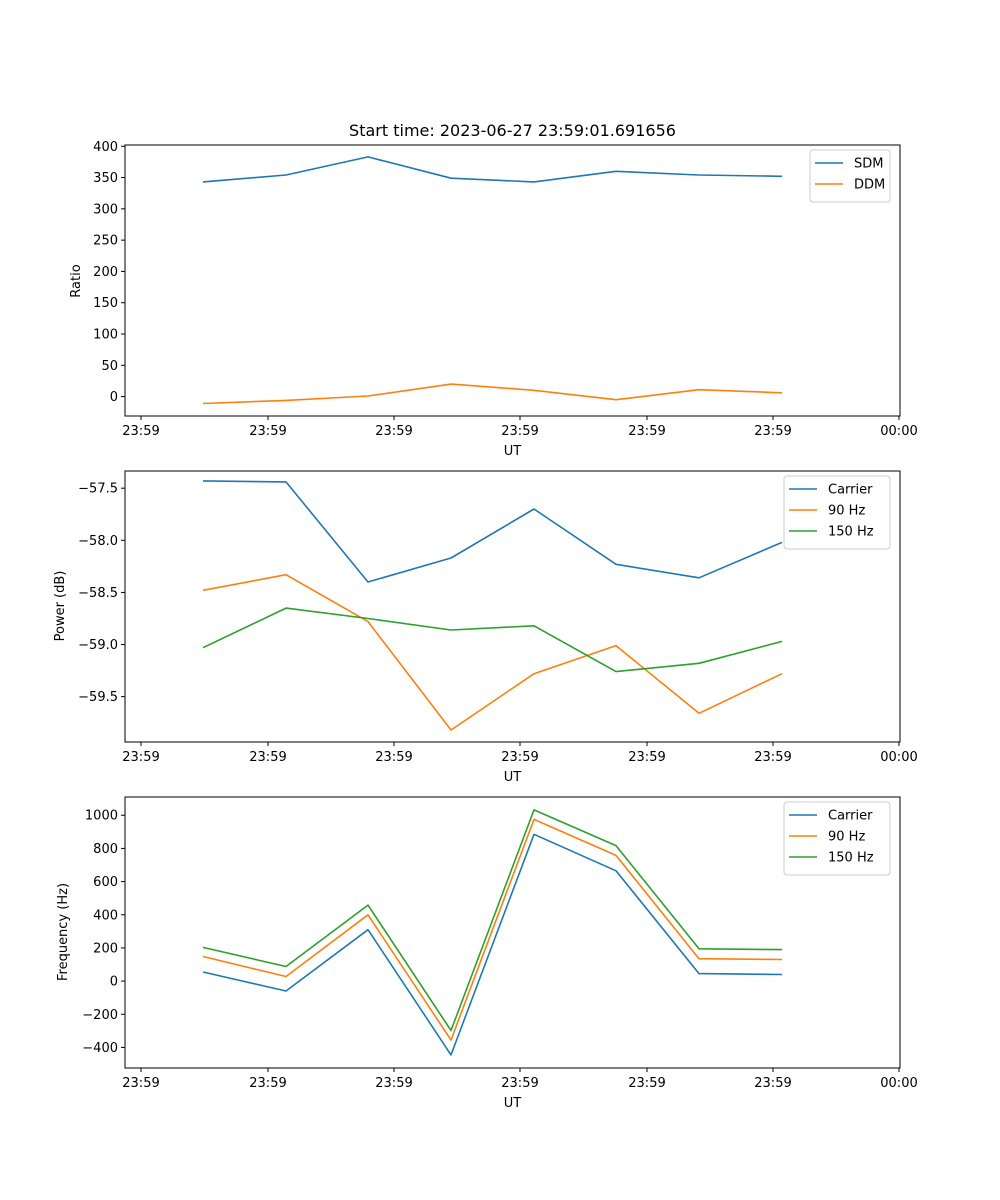 This screenshot has width=1000, height=1200. I want to click on y-tick-label: 300, so click(105, 209).